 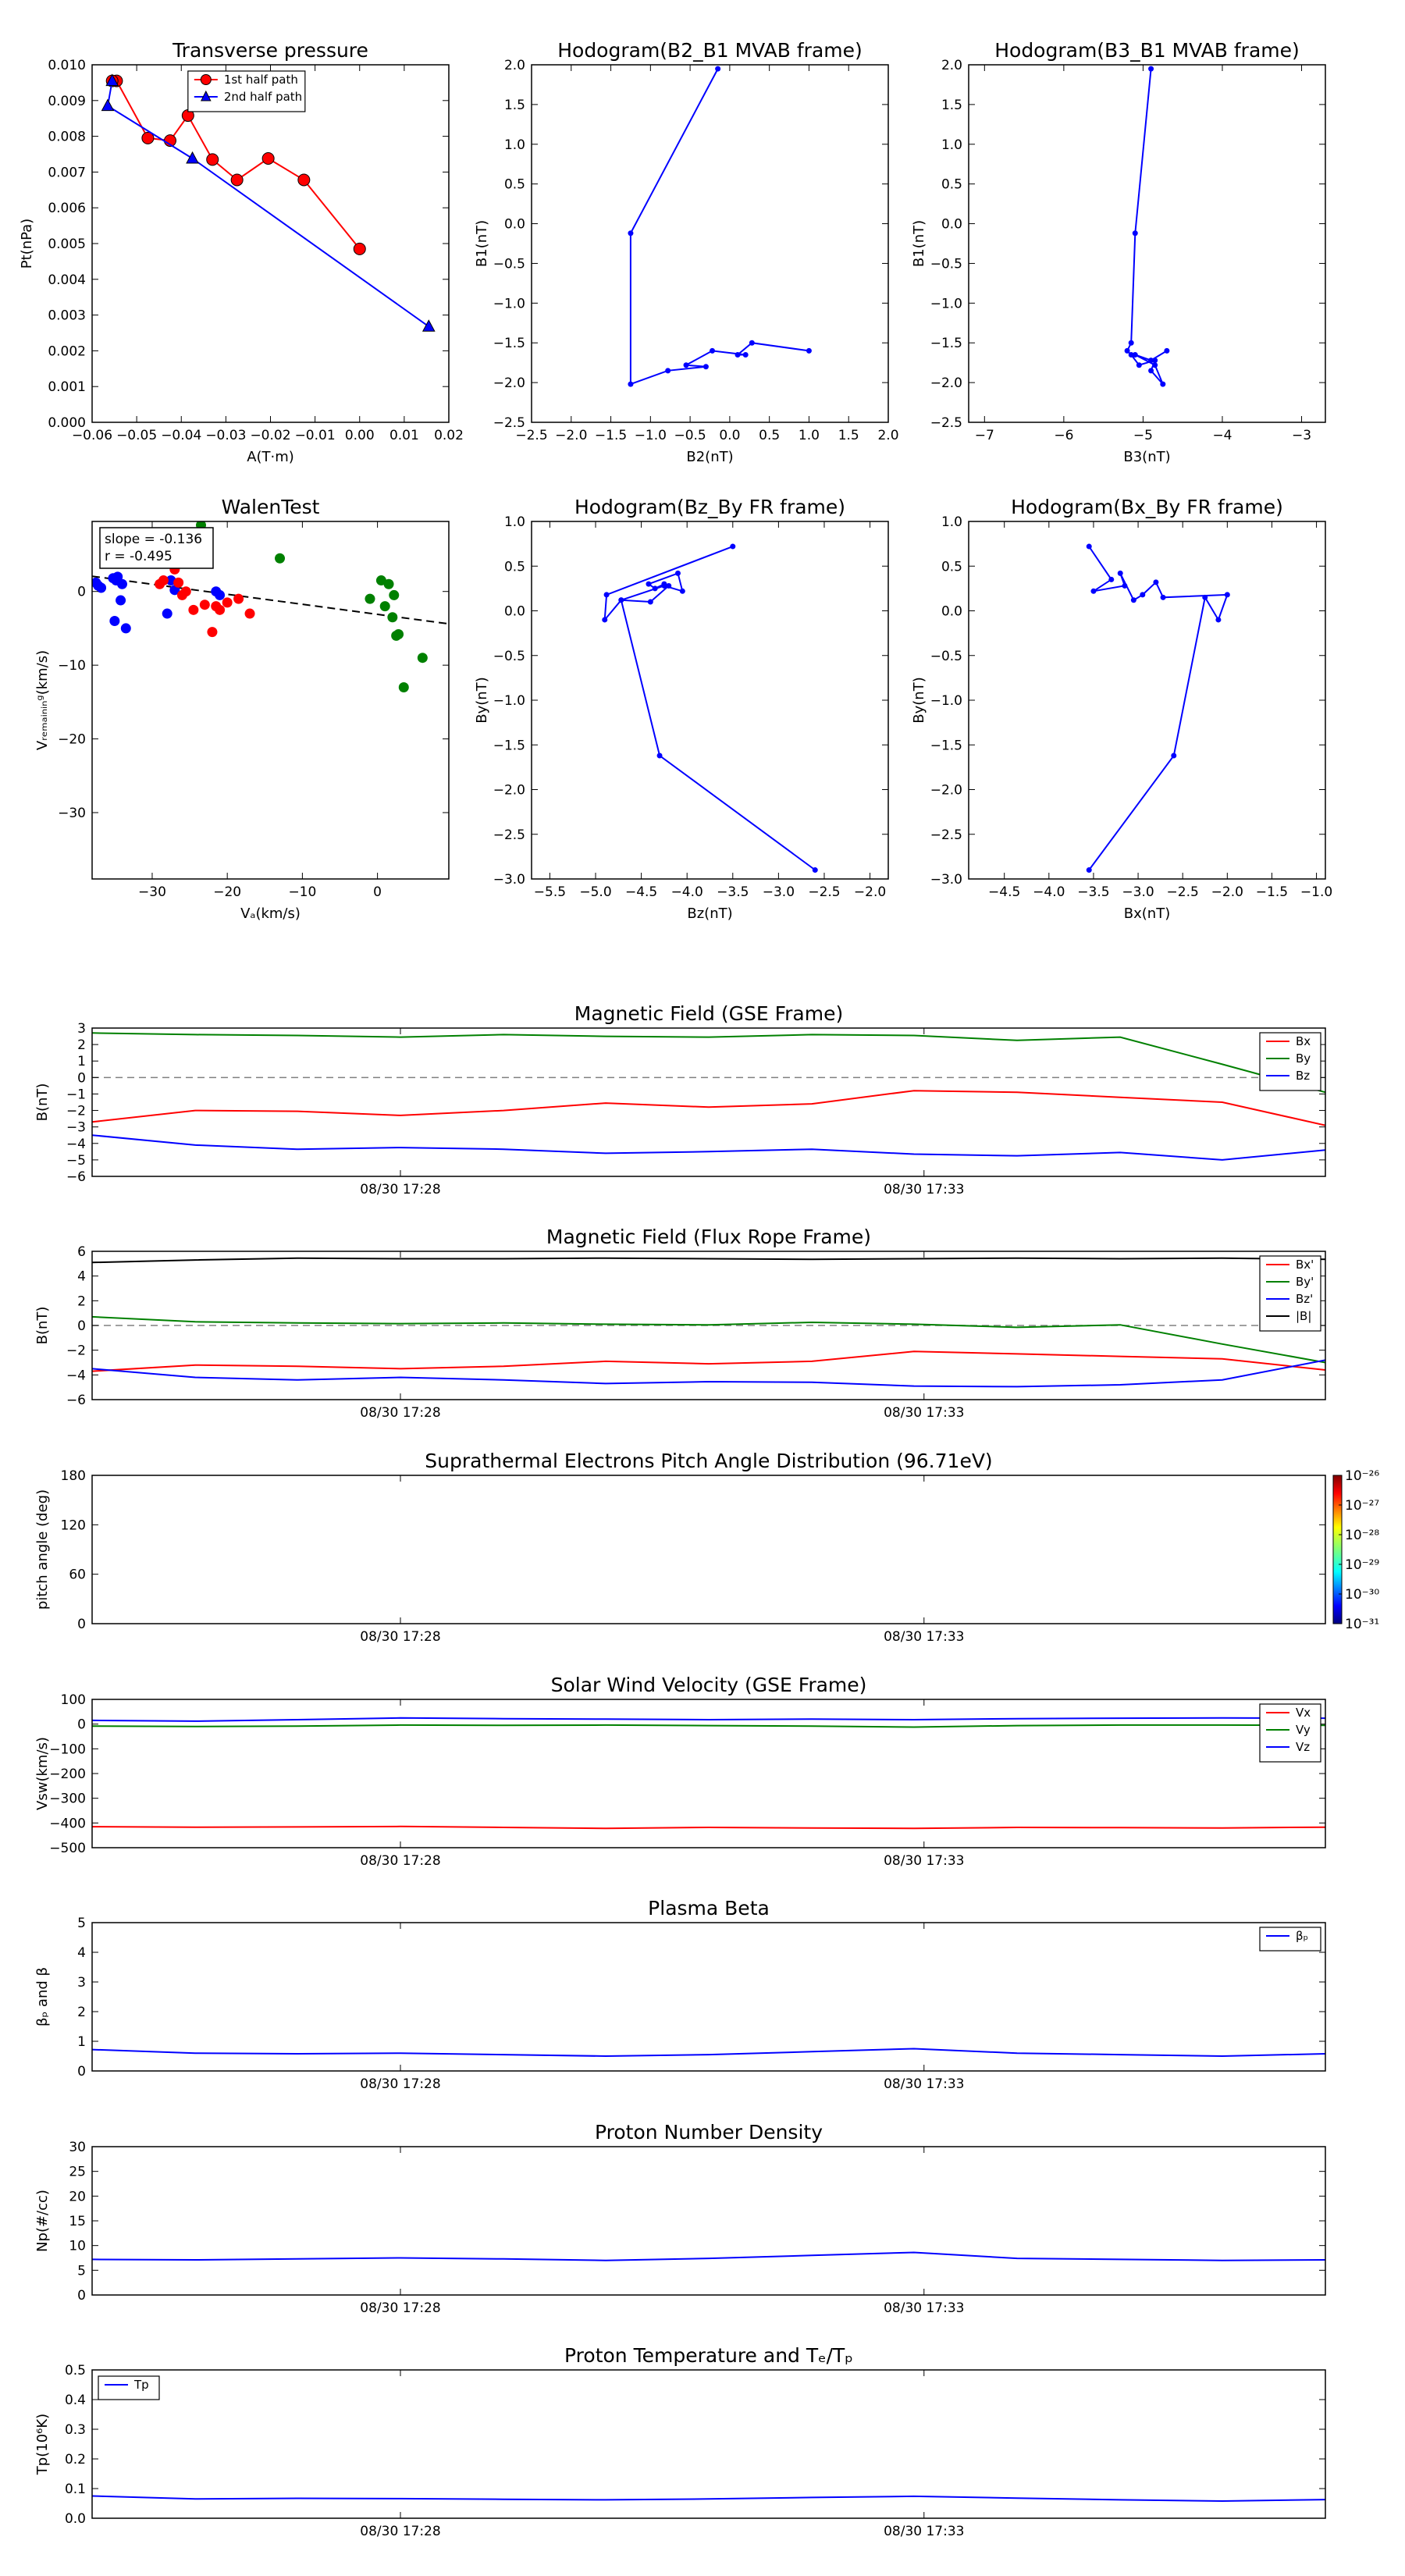 I want to click on y-tick-label: 0.006, so click(x=67, y=208).